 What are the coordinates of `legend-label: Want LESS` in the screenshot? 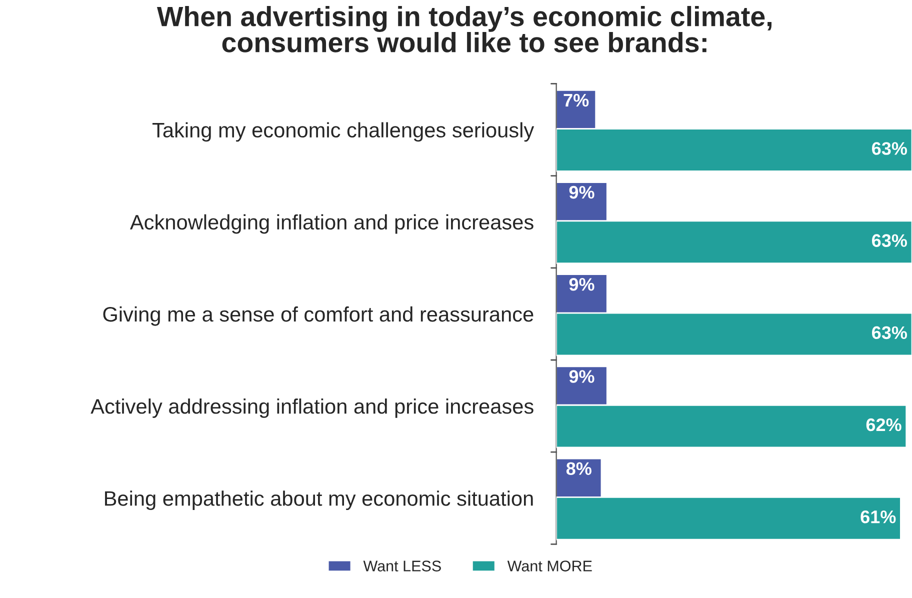 It's located at (402, 566).